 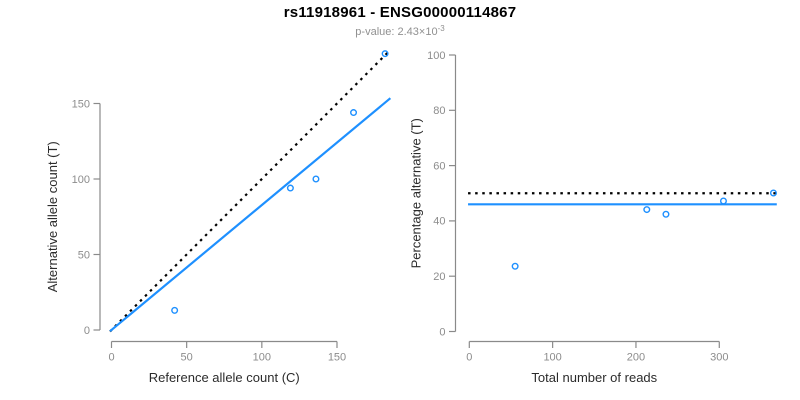 What do you see at coordinates (636, 358) in the screenshot?
I see `right-plot-x-tick-label: 200` at bounding box center [636, 358].